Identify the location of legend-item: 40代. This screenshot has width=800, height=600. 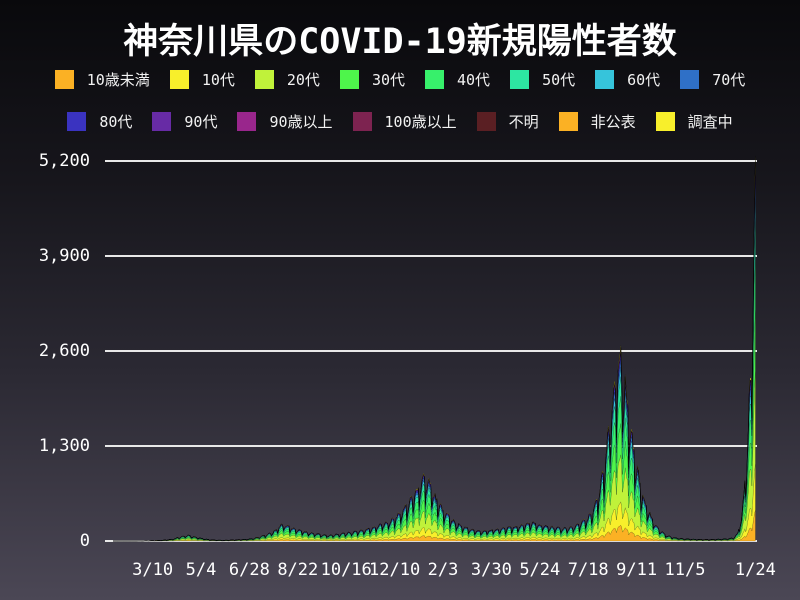
(457, 79).